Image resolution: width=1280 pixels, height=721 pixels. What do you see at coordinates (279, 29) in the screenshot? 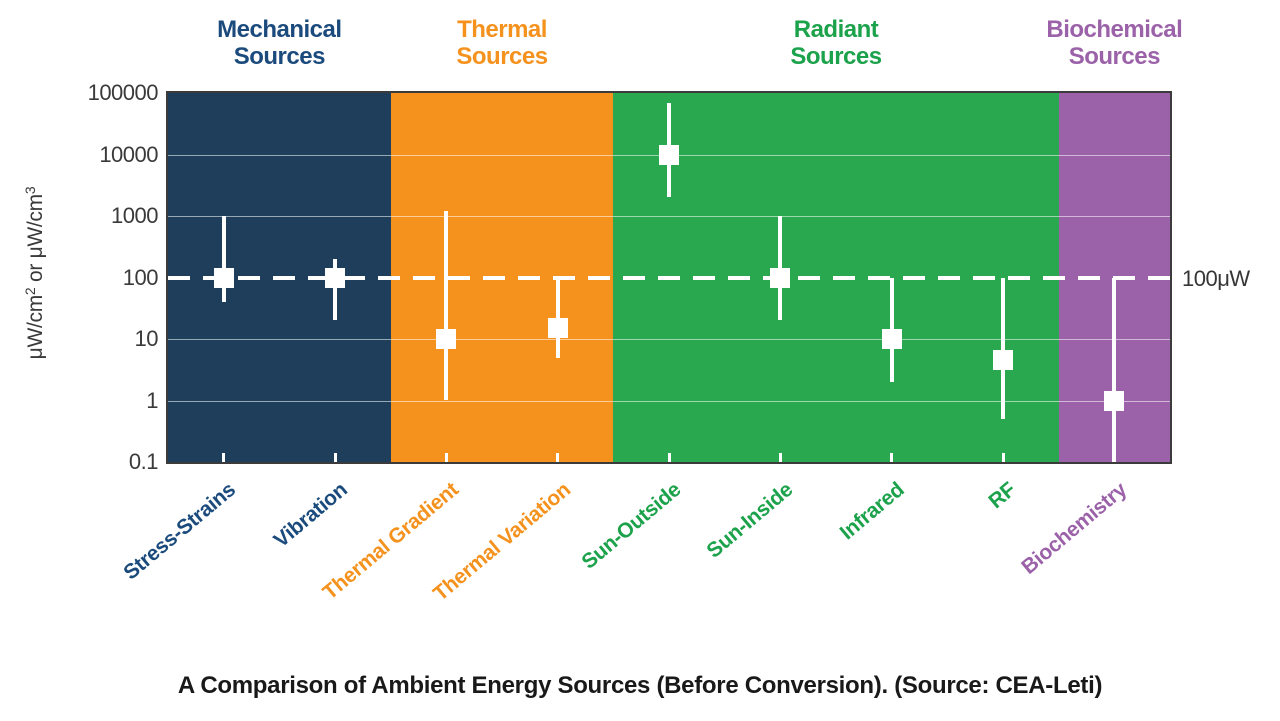
I see `group-header-mechanical-line1: Mechanical` at bounding box center [279, 29].